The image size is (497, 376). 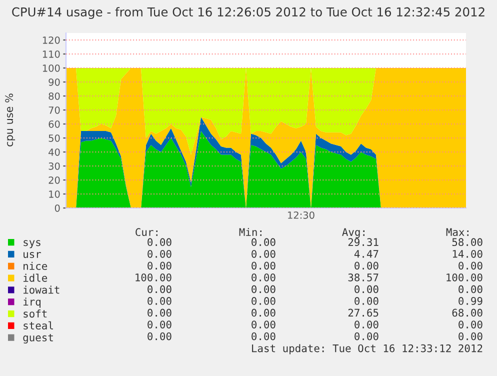 What do you see at coordinates (470, 301) in the screenshot?
I see `text: 0.99` at bounding box center [470, 301].